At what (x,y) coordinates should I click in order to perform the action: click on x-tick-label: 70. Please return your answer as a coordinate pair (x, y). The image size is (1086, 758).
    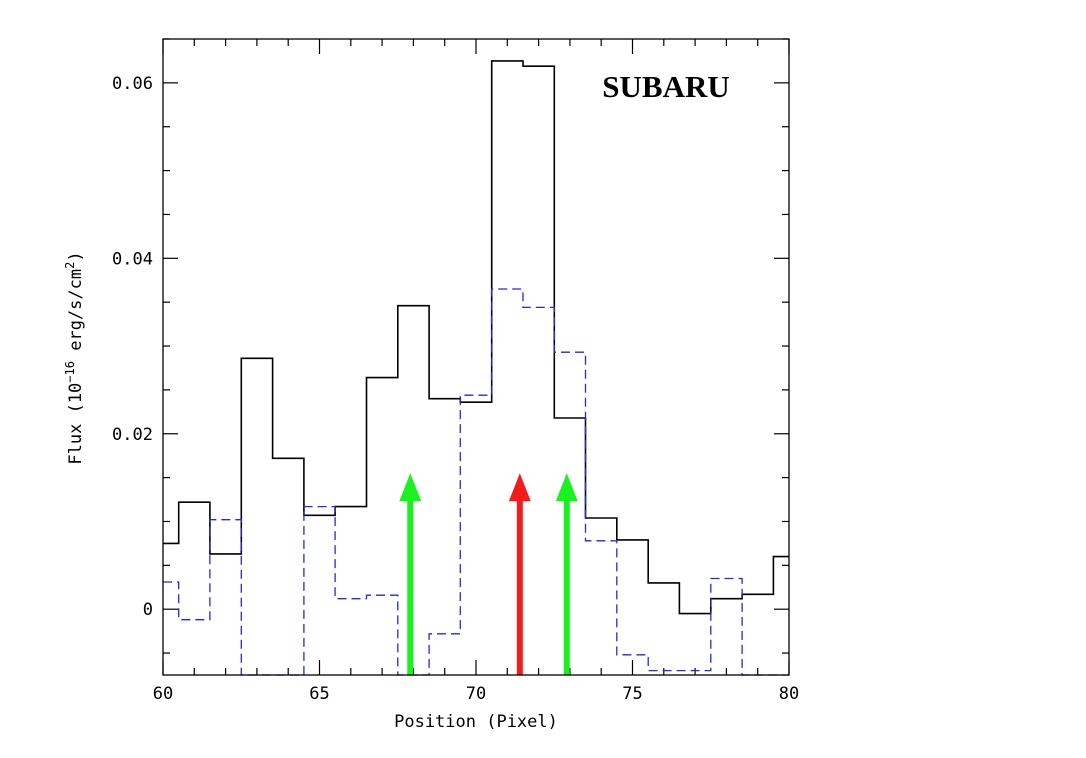
    Looking at the image, I should click on (476, 694).